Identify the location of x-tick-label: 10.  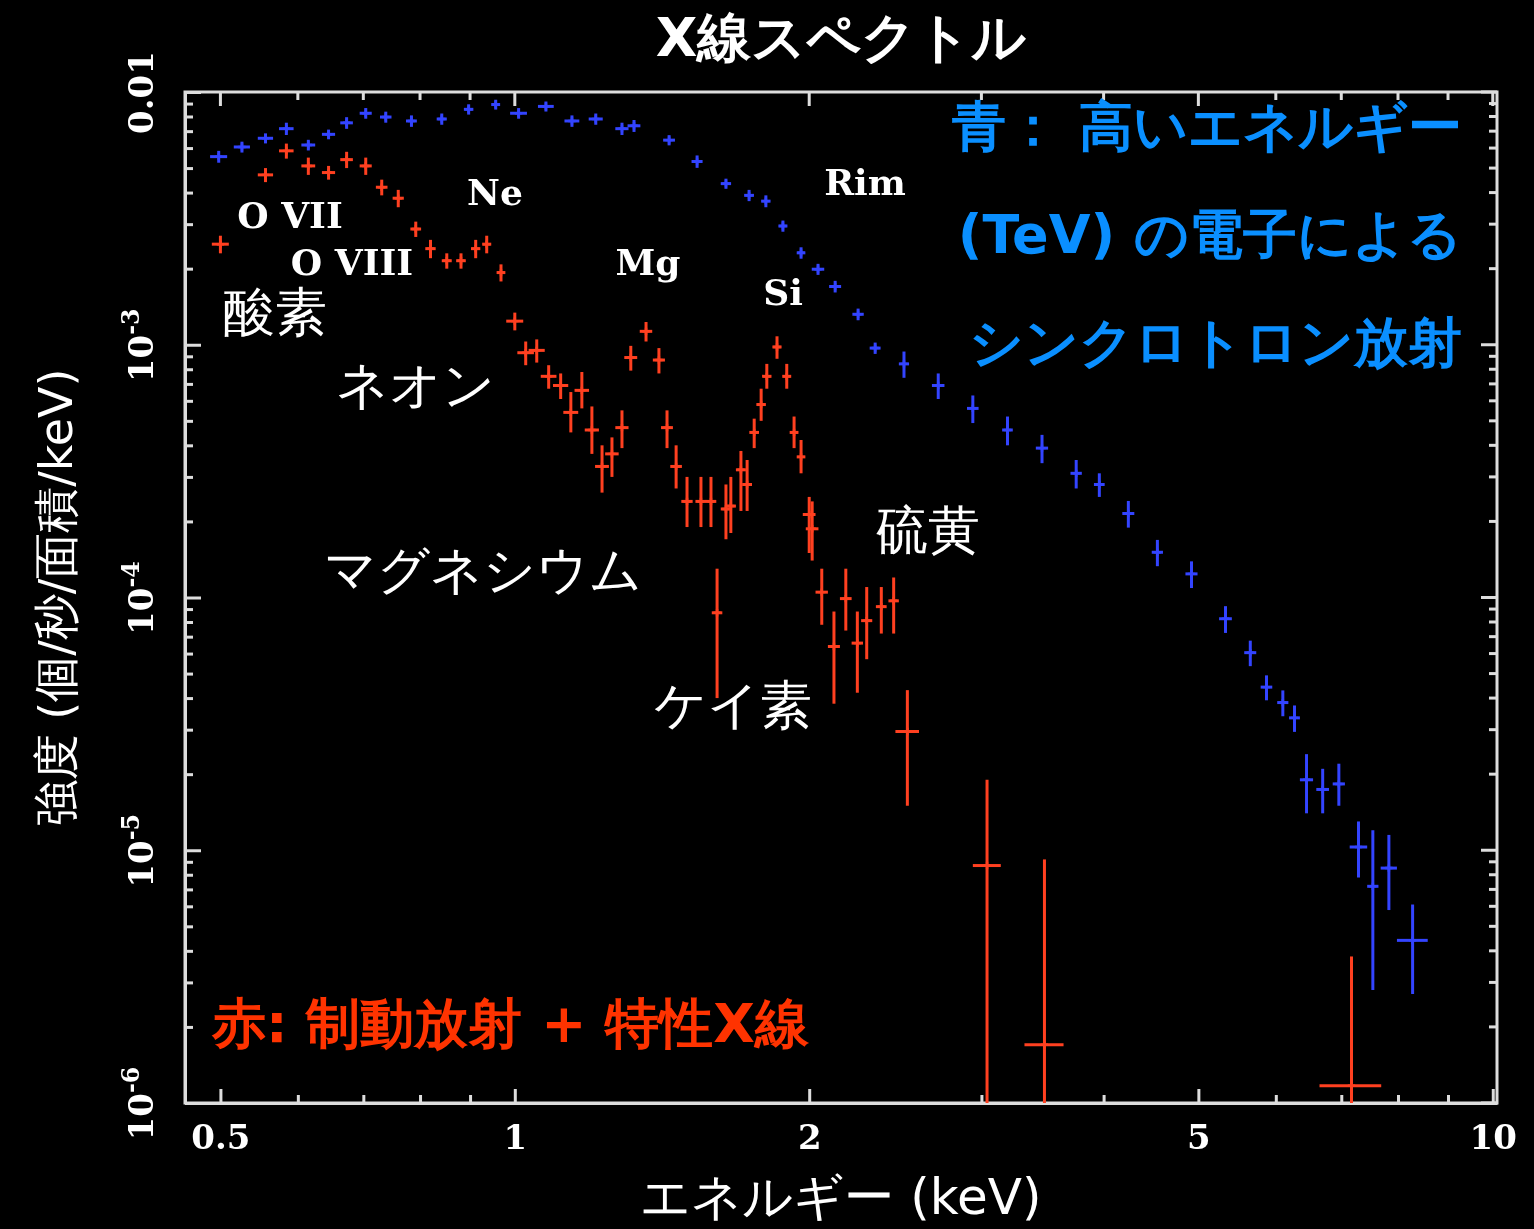
(1493, 1137).